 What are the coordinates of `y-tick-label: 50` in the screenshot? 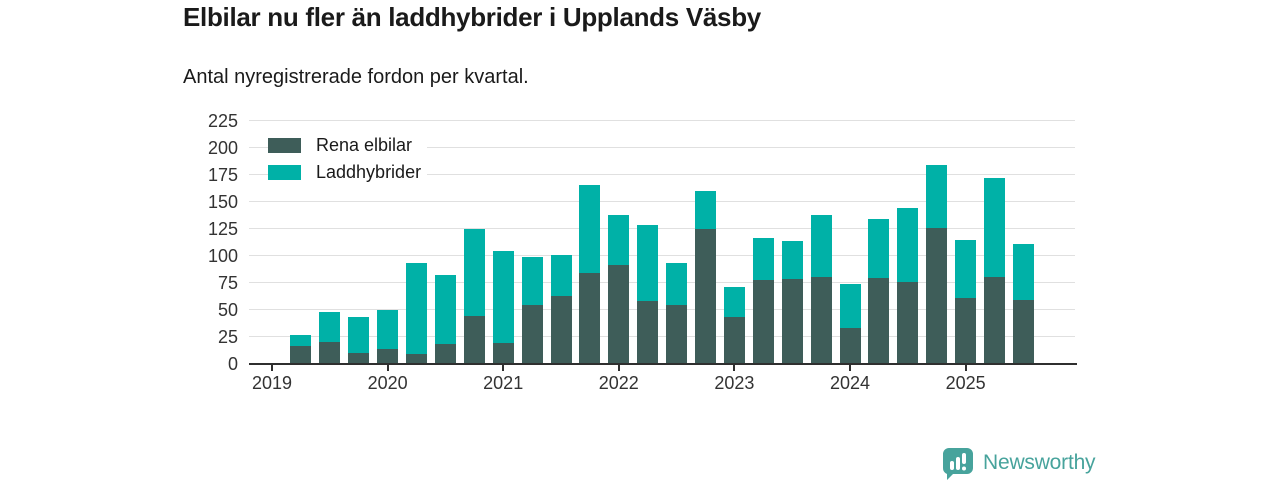 It's located at (227, 309).